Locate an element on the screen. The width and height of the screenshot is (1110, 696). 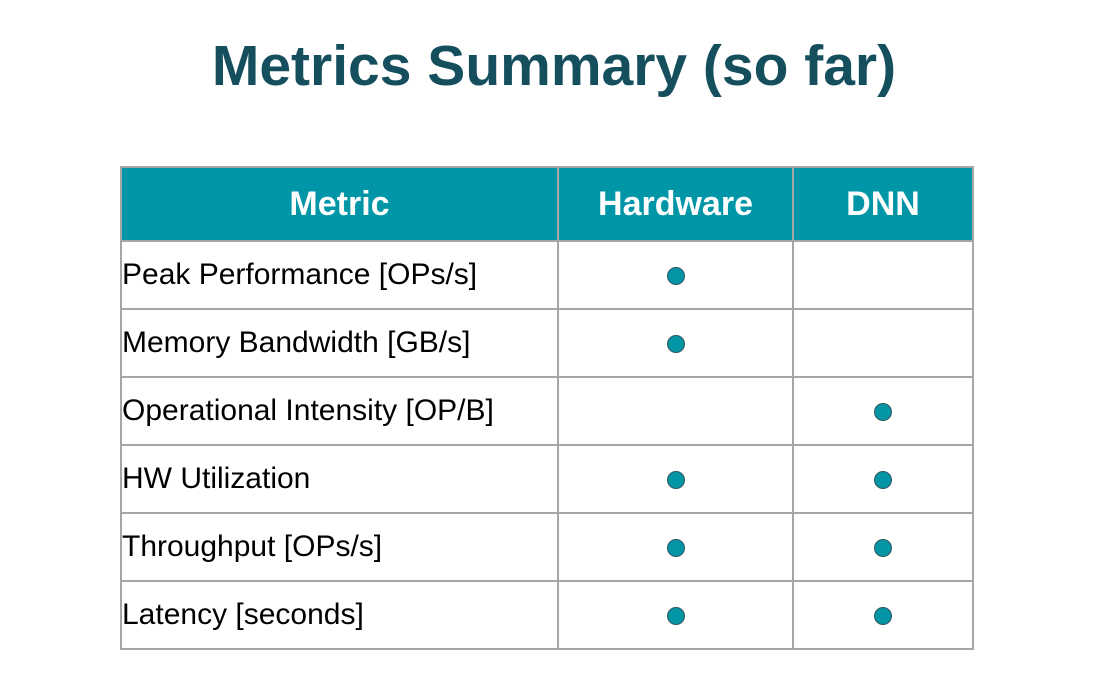
header-hardware: Hardware is located at coordinates (675, 204).